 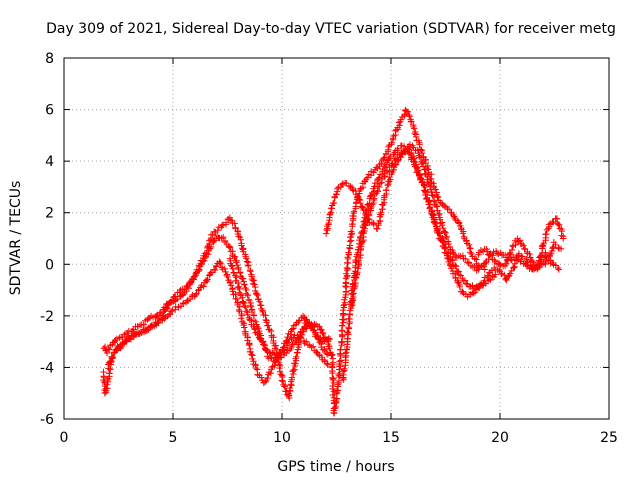 What do you see at coordinates (49, 265) in the screenshot?
I see `y-tick-label: 0` at bounding box center [49, 265].